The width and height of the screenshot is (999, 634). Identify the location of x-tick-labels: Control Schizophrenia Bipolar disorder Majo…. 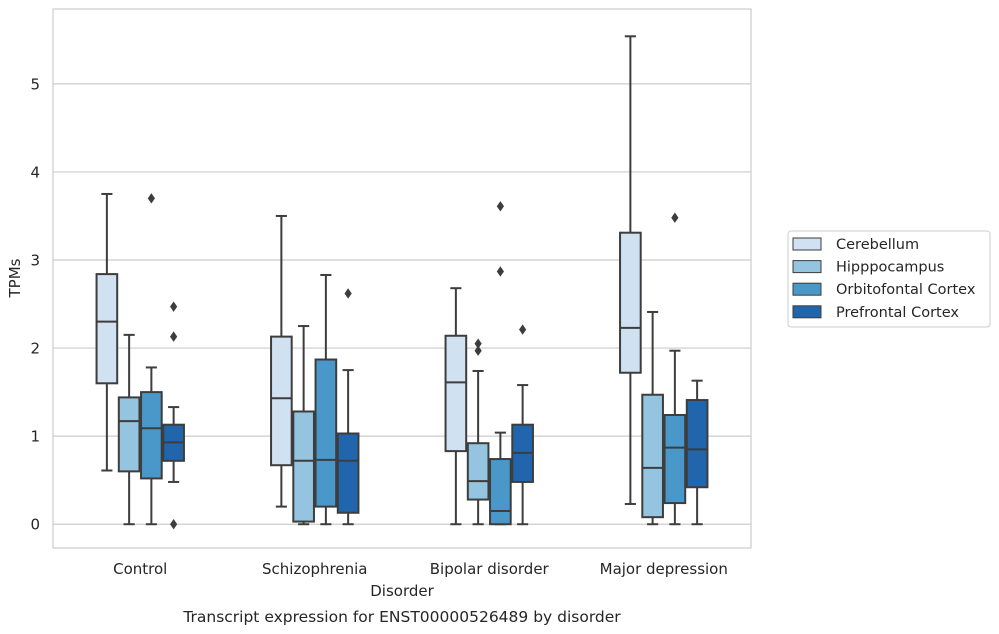
(420, 569).